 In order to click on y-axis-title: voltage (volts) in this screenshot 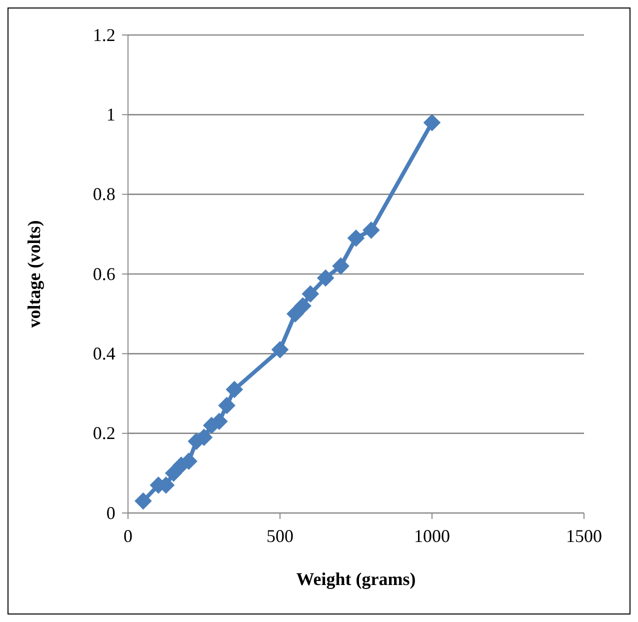, I will do `click(34, 274)`.